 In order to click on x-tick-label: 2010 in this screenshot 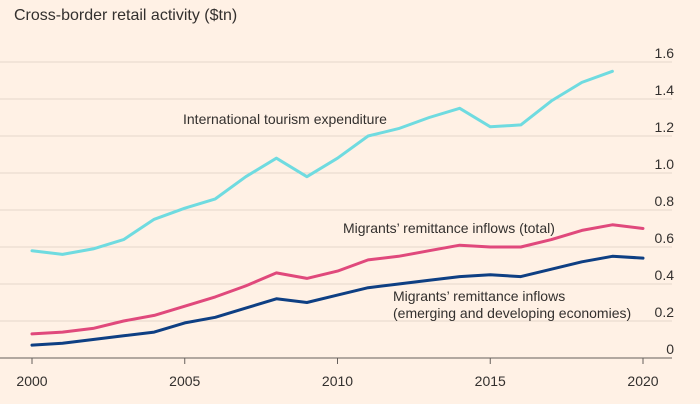, I will do `click(337, 381)`.